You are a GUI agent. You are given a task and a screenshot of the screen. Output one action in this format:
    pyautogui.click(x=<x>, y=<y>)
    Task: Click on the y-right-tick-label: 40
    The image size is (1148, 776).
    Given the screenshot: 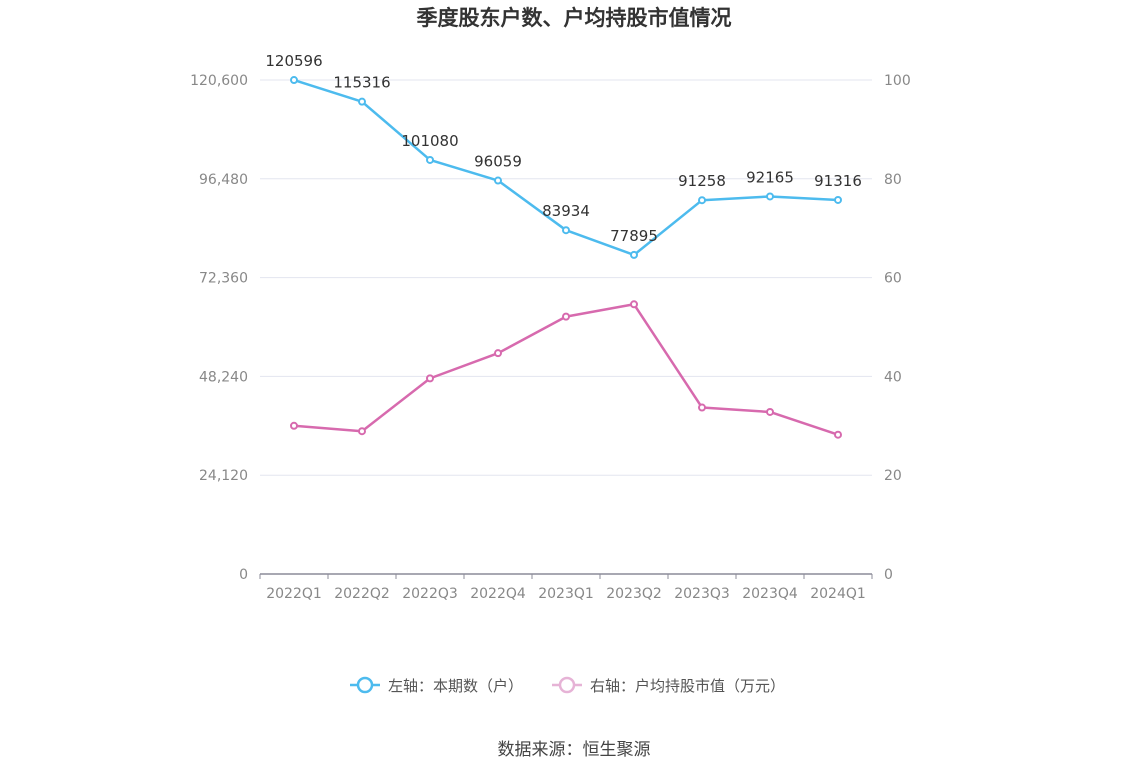 What is the action you would take?
    pyautogui.click(x=893, y=377)
    